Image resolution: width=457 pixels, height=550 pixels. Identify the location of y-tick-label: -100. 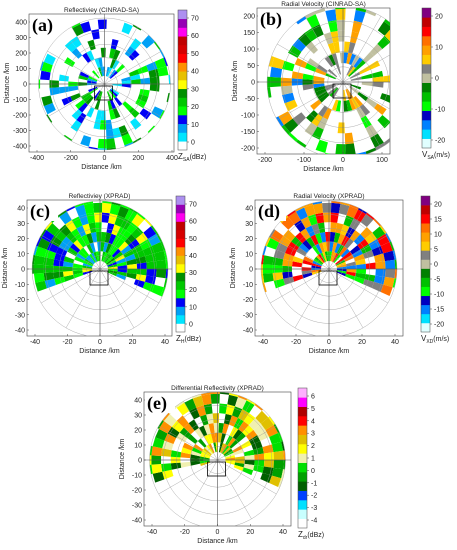
(248, 116).